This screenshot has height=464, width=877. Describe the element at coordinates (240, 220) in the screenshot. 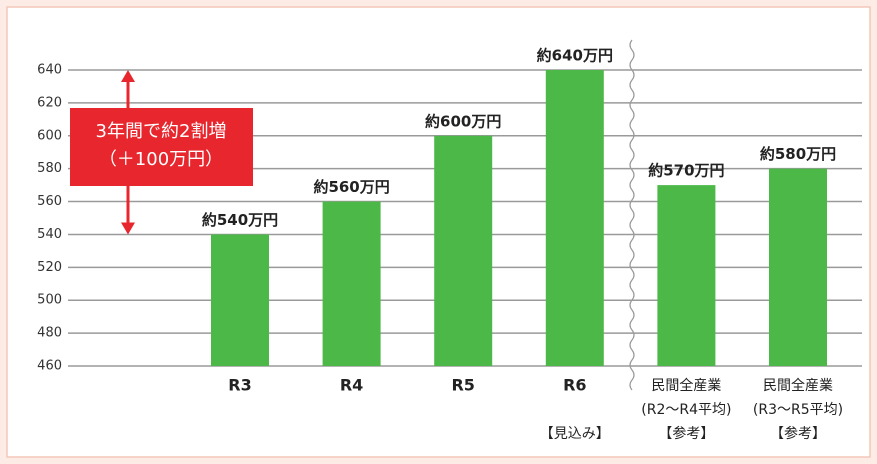

I see `value-label: 約540万円` at that location.